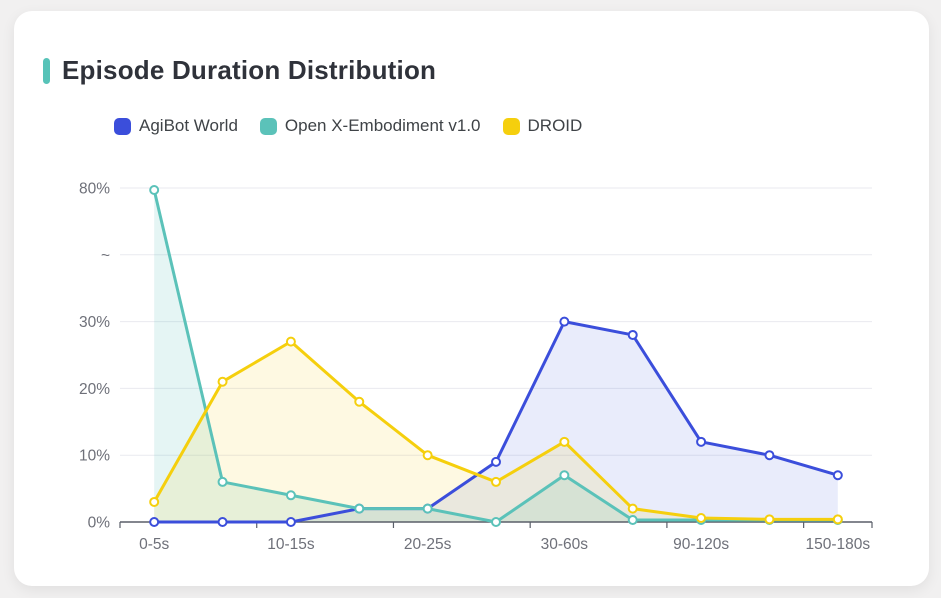  What do you see at coordinates (511, 126) in the screenshot?
I see `legend-swatch-droid` at bounding box center [511, 126].